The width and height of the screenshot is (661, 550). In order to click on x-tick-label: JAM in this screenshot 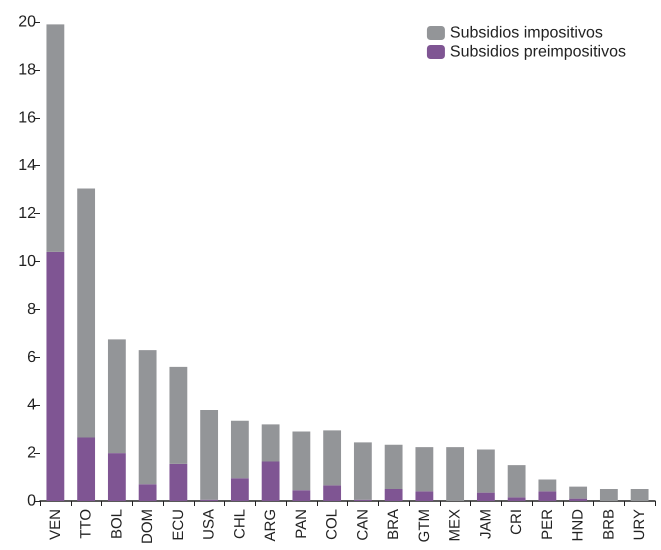, I will do `click(485, 524)`.